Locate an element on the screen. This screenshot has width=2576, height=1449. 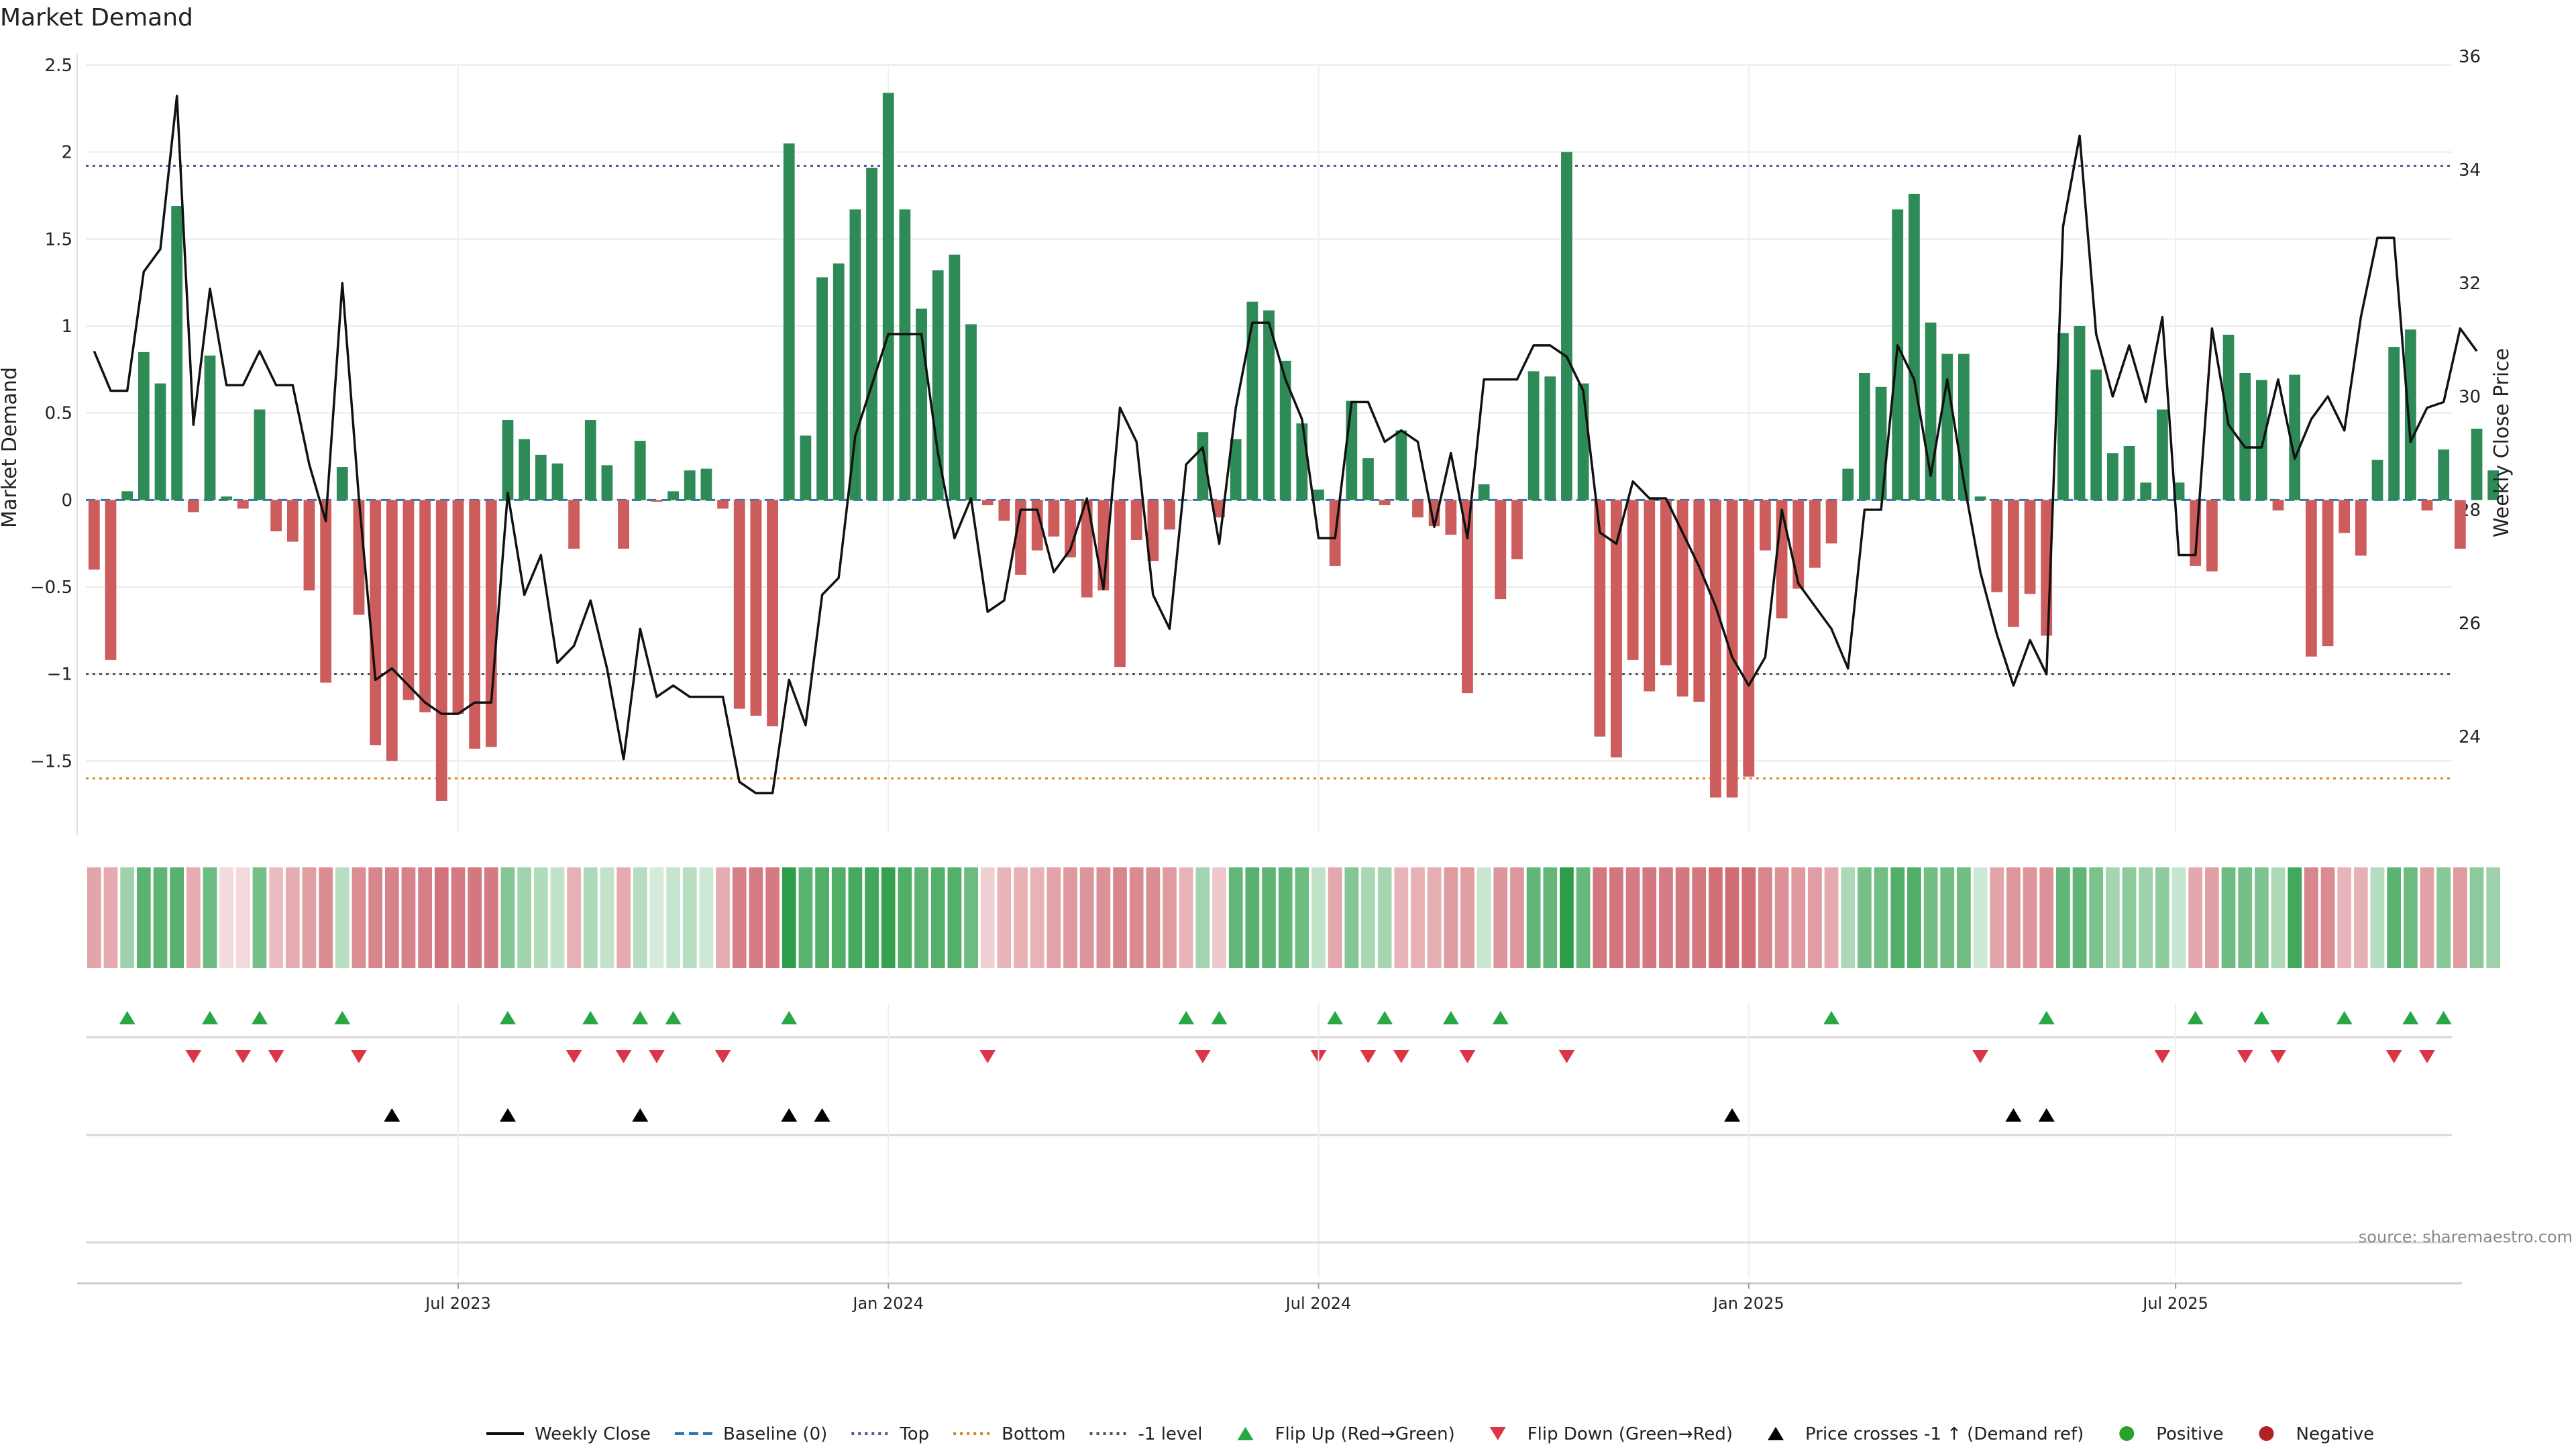
chart-title: Market Demand is located at coordinates (96, 18).